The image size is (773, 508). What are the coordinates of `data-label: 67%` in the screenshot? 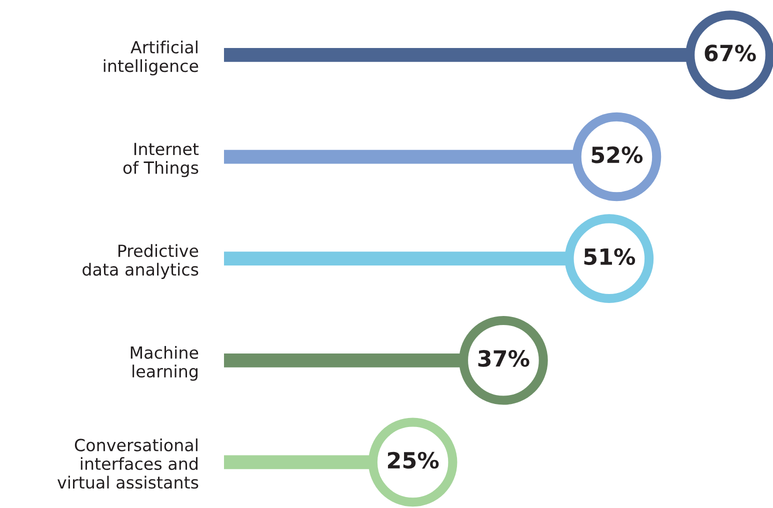 It's located at (730, 53).